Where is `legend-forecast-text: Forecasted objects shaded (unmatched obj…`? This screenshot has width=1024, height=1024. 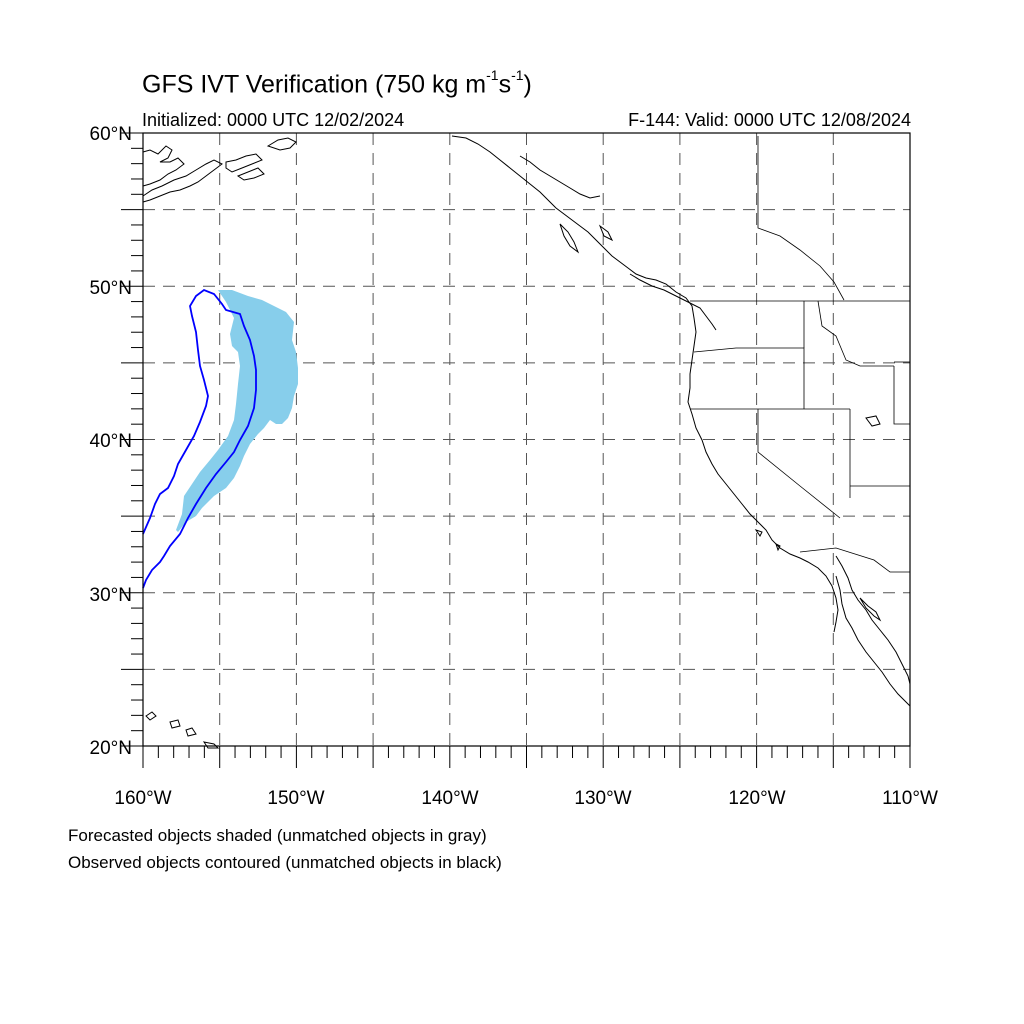
legend-forecast-text: Forecasted objects shaded (unmatched obj… is located at coordinates (277, 835).